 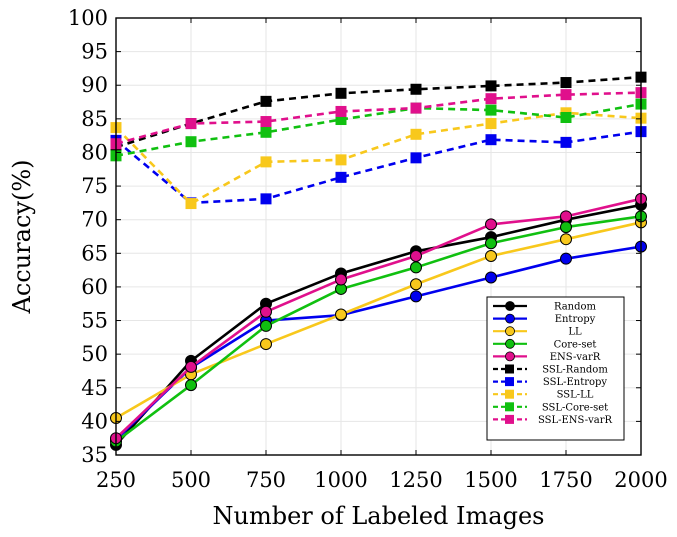 I want to click on legend-entry-random: Random, so click(x=545, y=307).